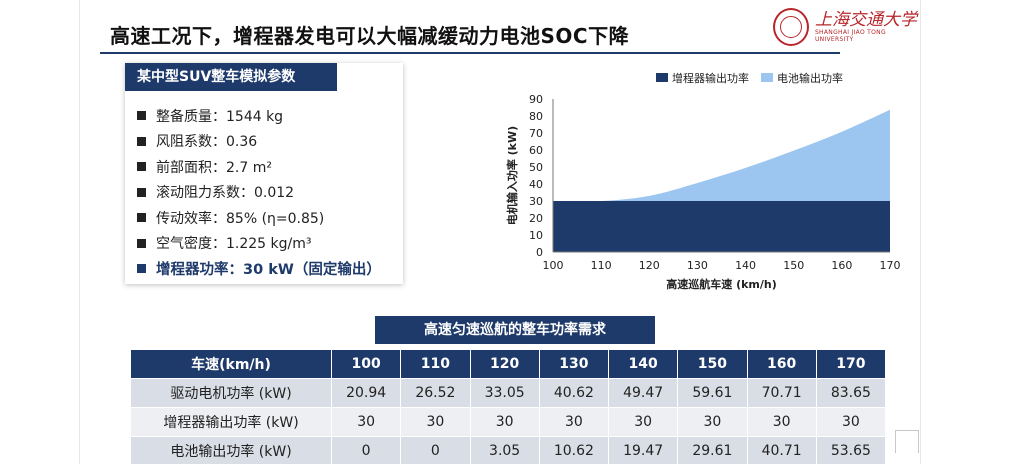 This screenshot has width=1014, height=464. What do you see at coordinates (574, 450) in the screenshot?
I see `table-cell: 10.62` at bounding box center [574, 450].